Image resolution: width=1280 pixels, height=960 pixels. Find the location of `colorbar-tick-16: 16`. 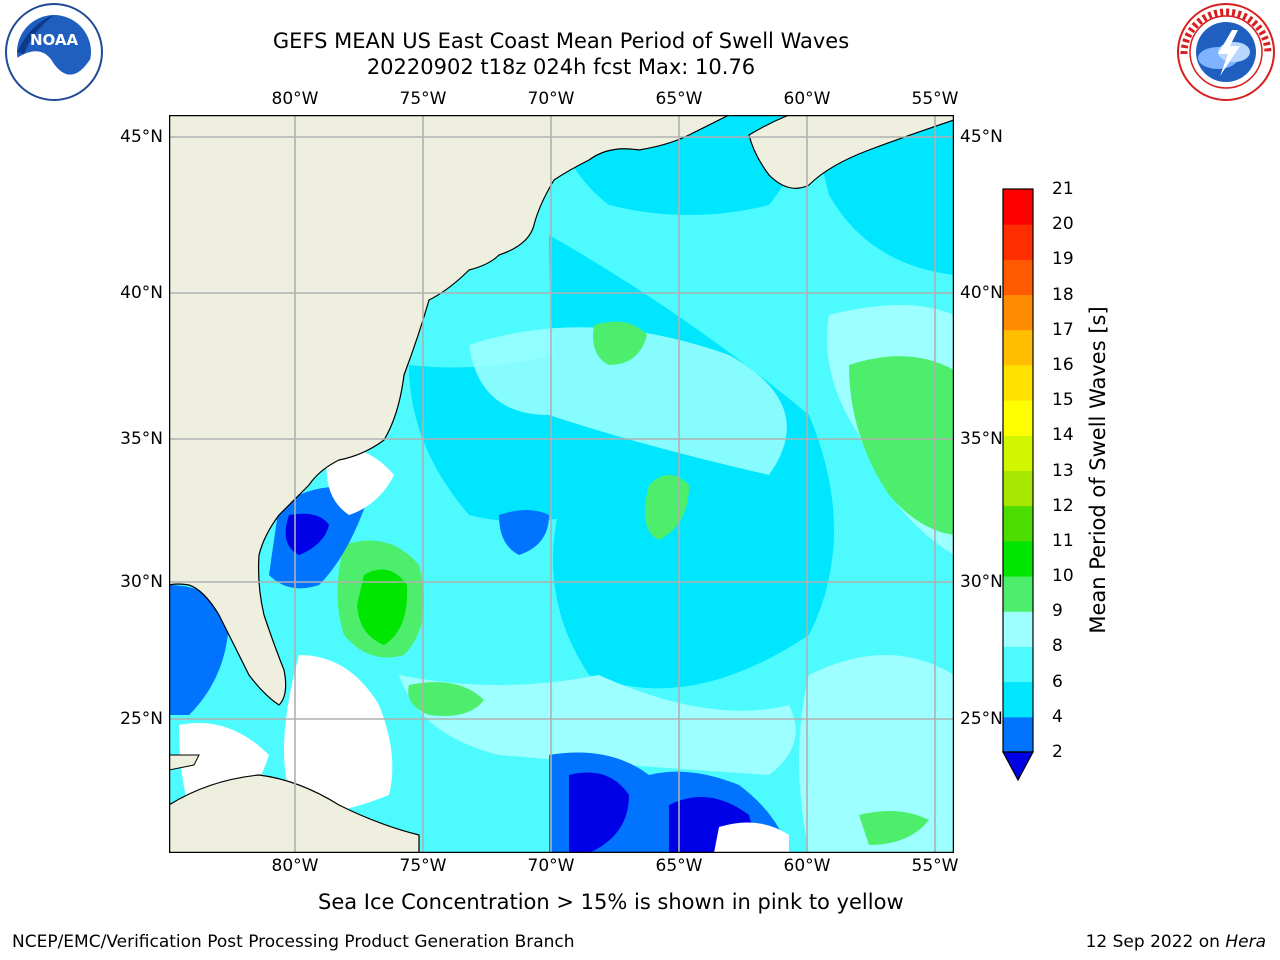

colorbar-tick-16: 16 is located at coordinates (1063, 364).